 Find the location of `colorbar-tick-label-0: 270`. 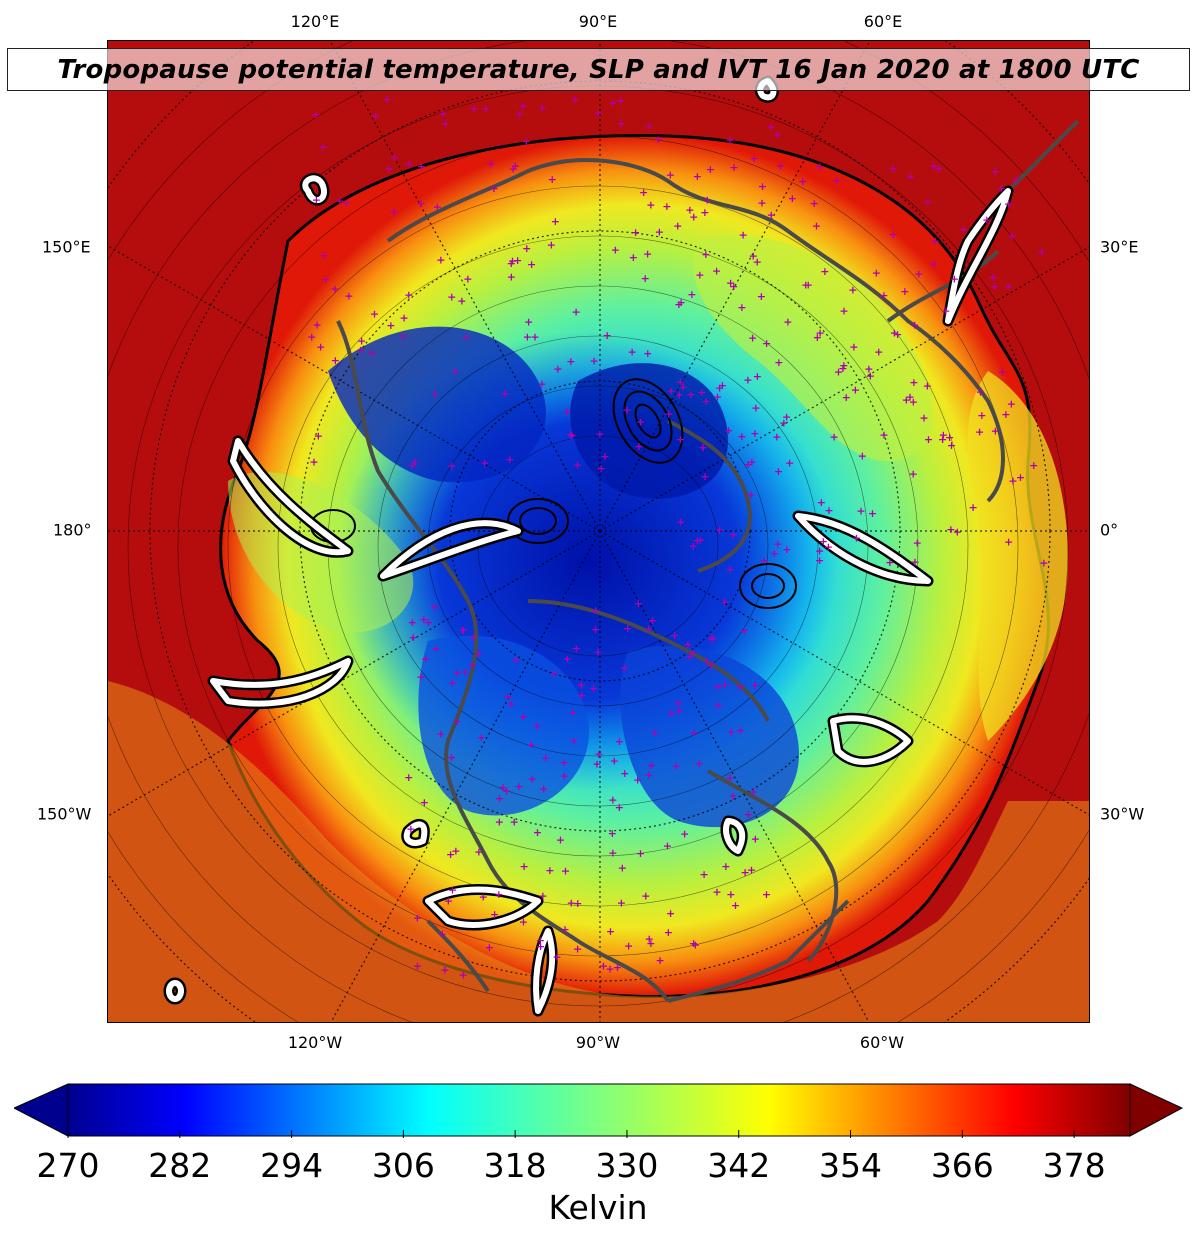

colorbar-tick-label-0: 270 is located at coordinates (68, 1165).